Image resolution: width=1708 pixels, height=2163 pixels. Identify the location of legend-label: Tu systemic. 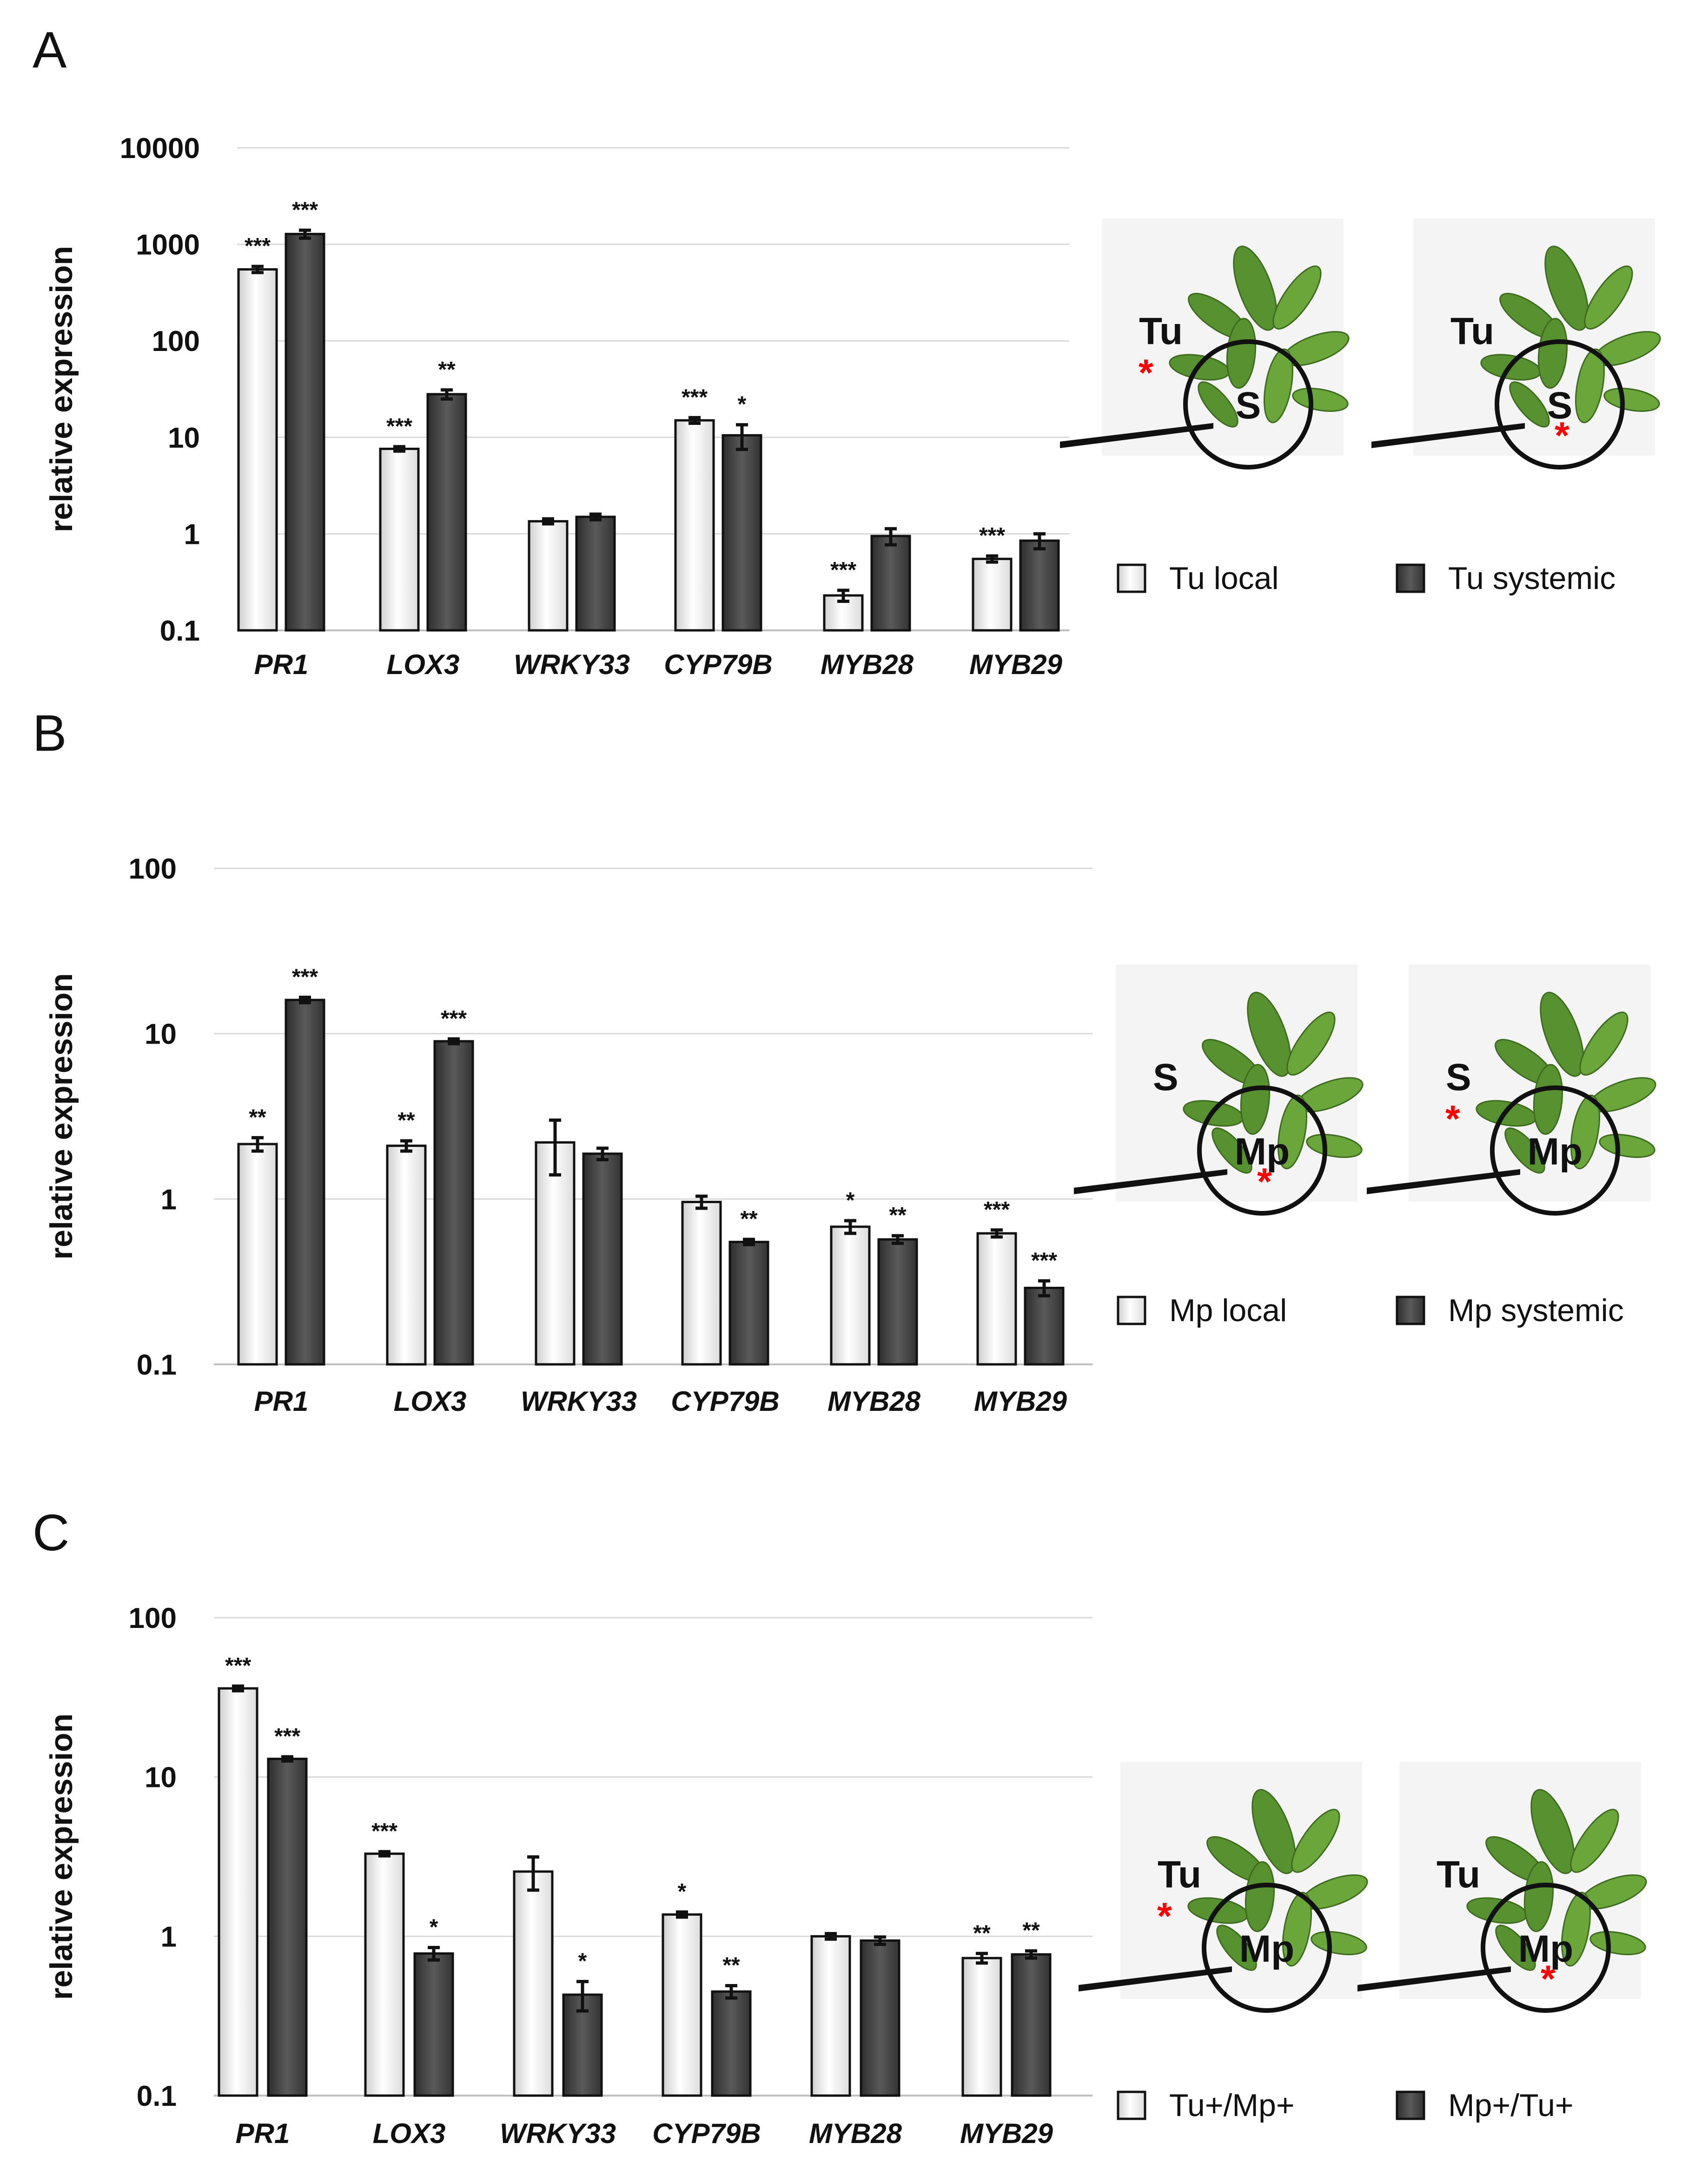
(1531, 578).